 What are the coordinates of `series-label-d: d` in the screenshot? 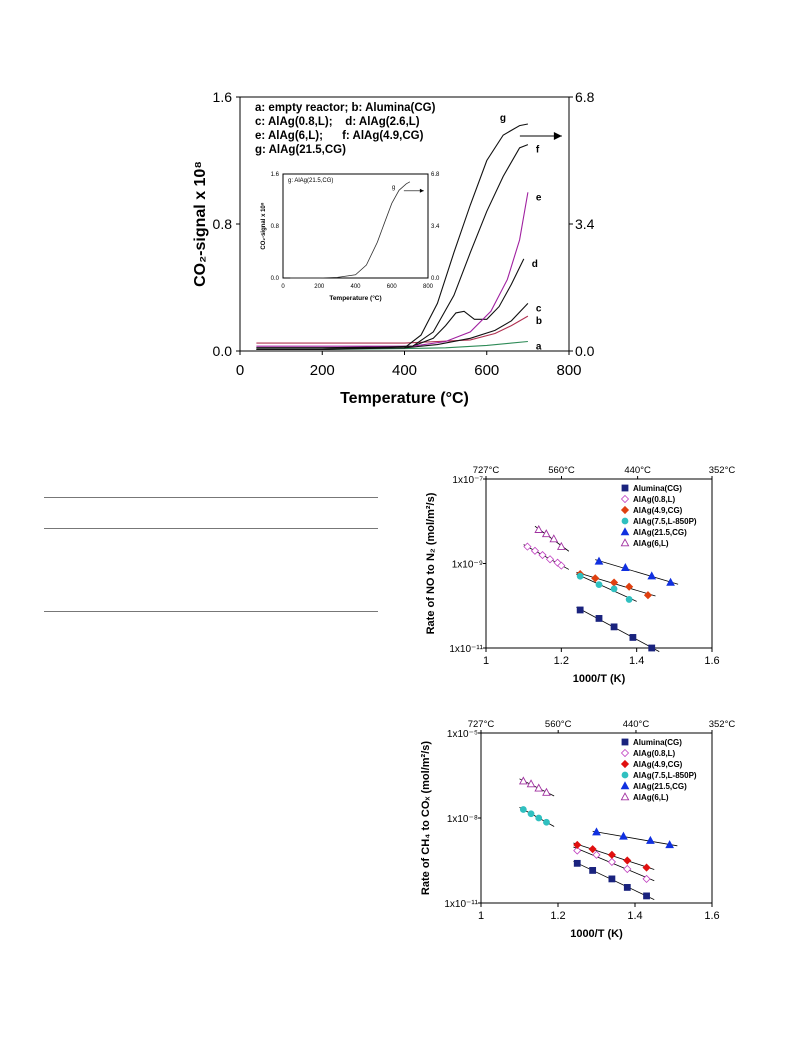 It's located at (535, 264).